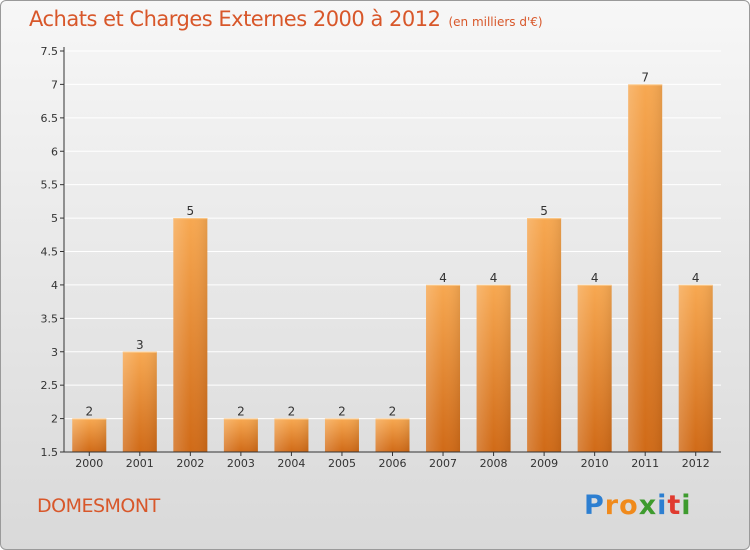  I want to click on logo-letter: P, so click(594, 505).